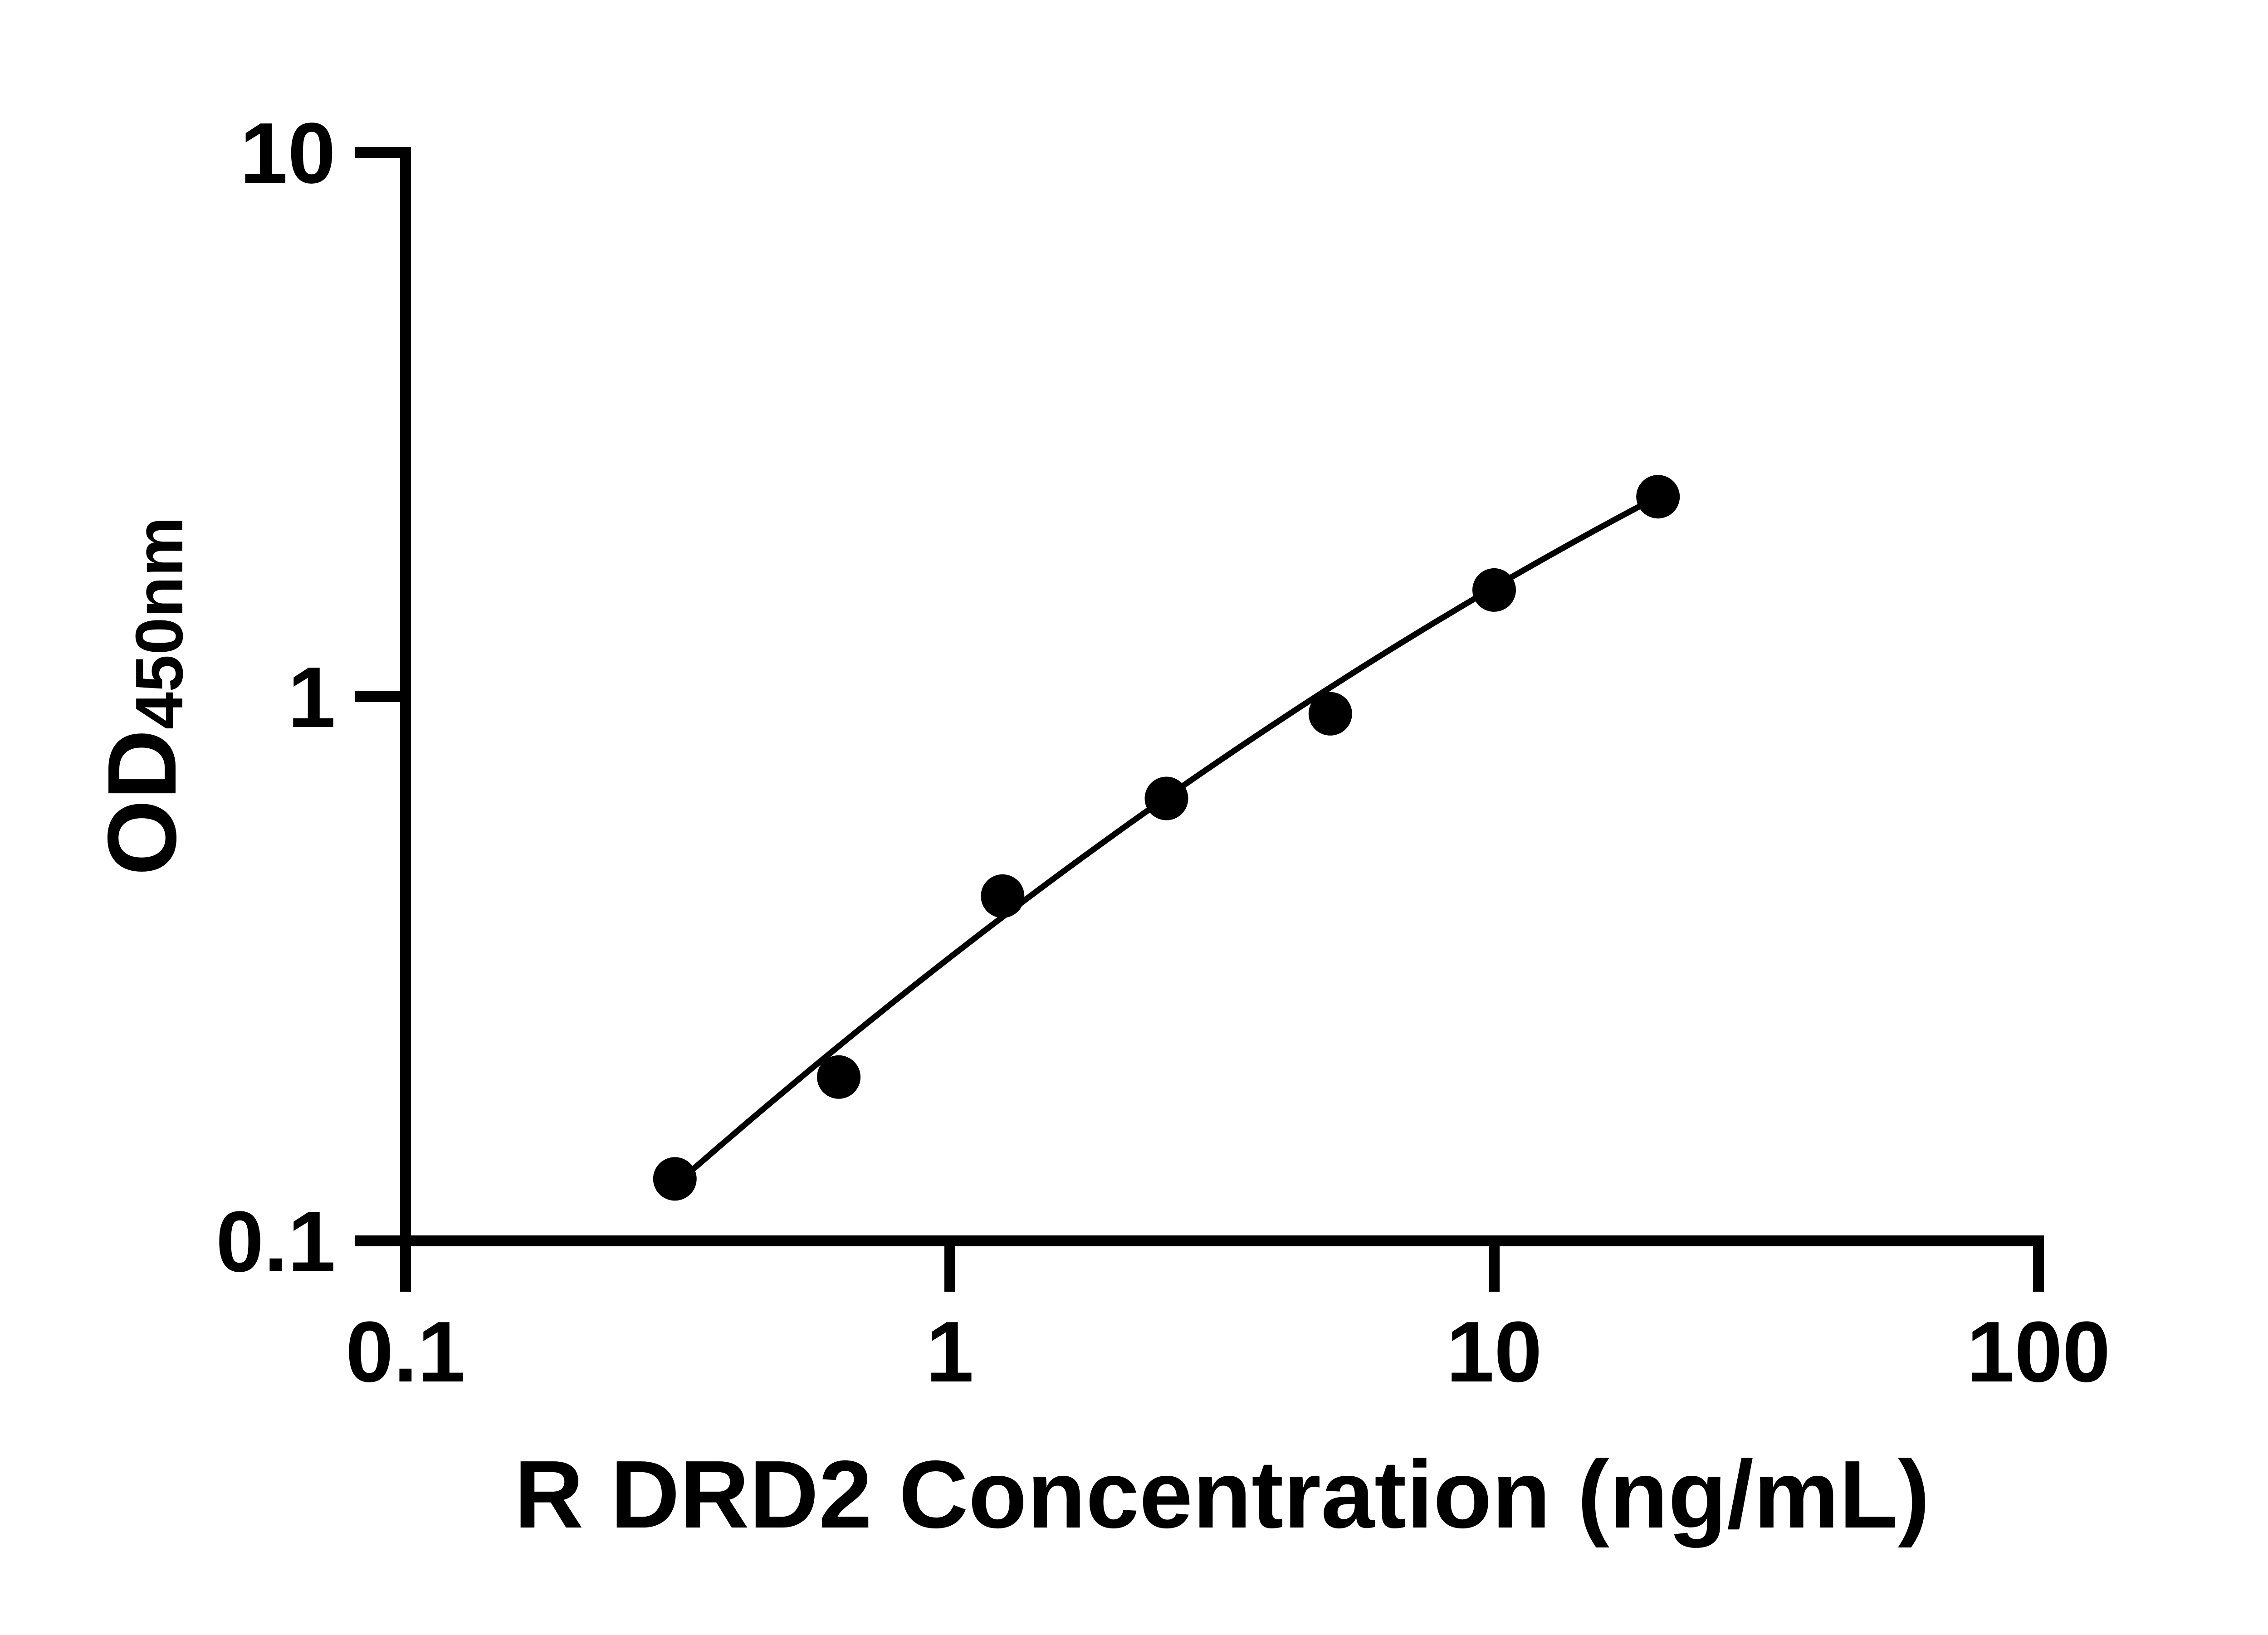 Image resolution: width=2268 pixels, height=1635 pixels. I want to click on y-tick-label: 0.1, so click(276, 1242).